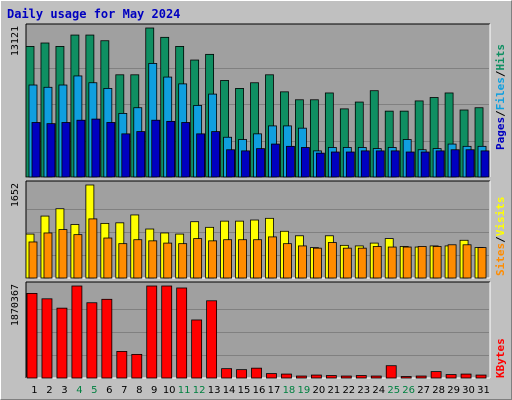 This screenshot has width=512, height=400. I want to click on legend-entry: Hits, so click(500, 57).